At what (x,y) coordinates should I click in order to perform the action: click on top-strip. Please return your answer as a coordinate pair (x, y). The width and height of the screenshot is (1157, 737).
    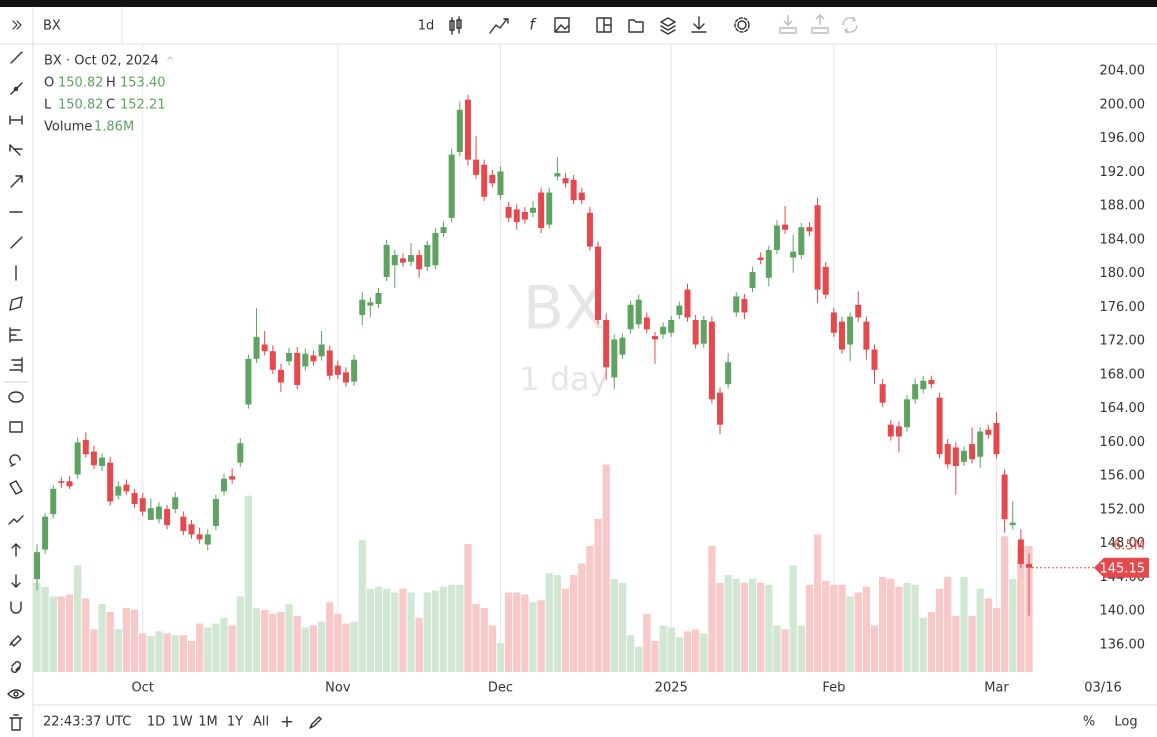
    Looking at the image, I should click on (578, 3).